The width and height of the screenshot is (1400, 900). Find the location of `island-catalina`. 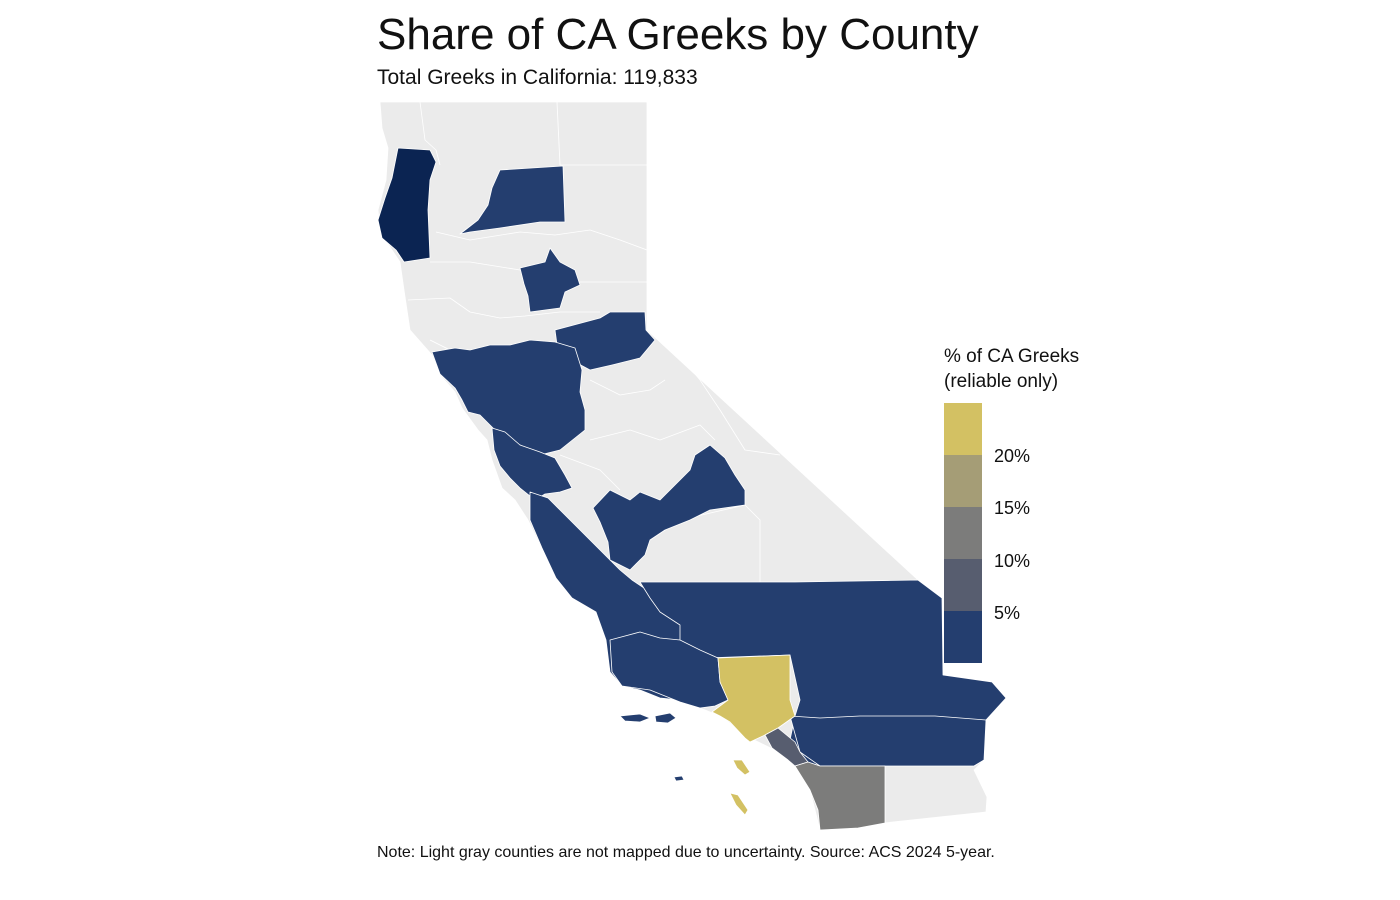

island-catalina is located at coordinates (741, 767).